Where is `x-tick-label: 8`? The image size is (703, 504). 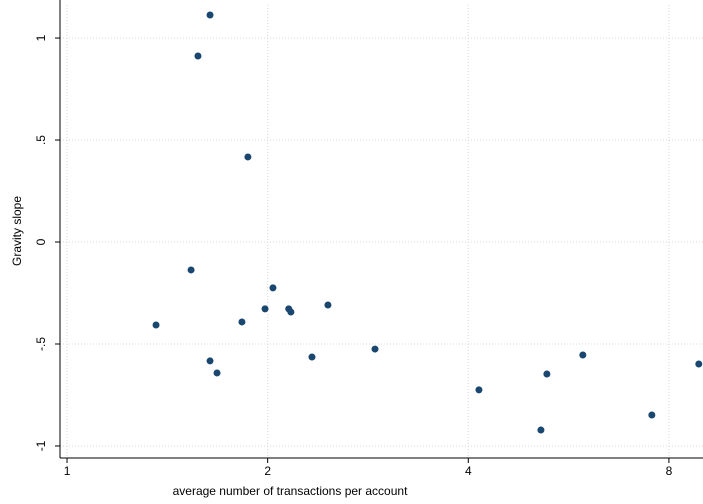
x-tick-label: 8 is located at coordinates (669, 471).